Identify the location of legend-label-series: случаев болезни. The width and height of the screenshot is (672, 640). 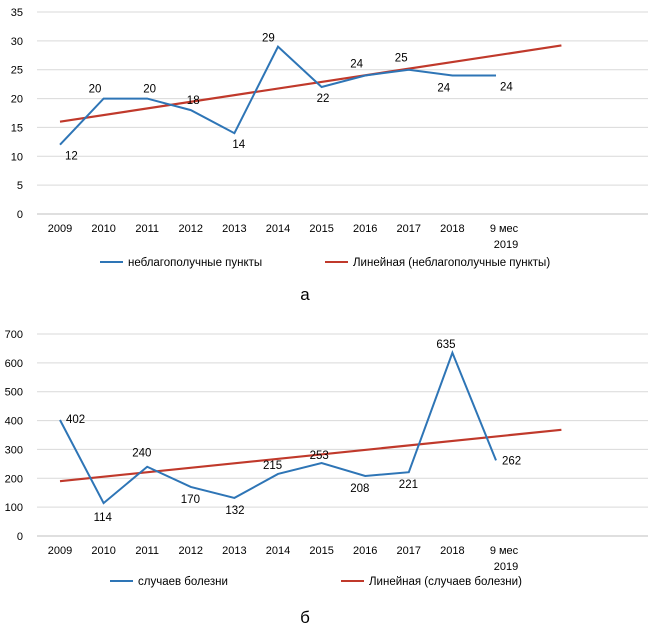
(183, 582).